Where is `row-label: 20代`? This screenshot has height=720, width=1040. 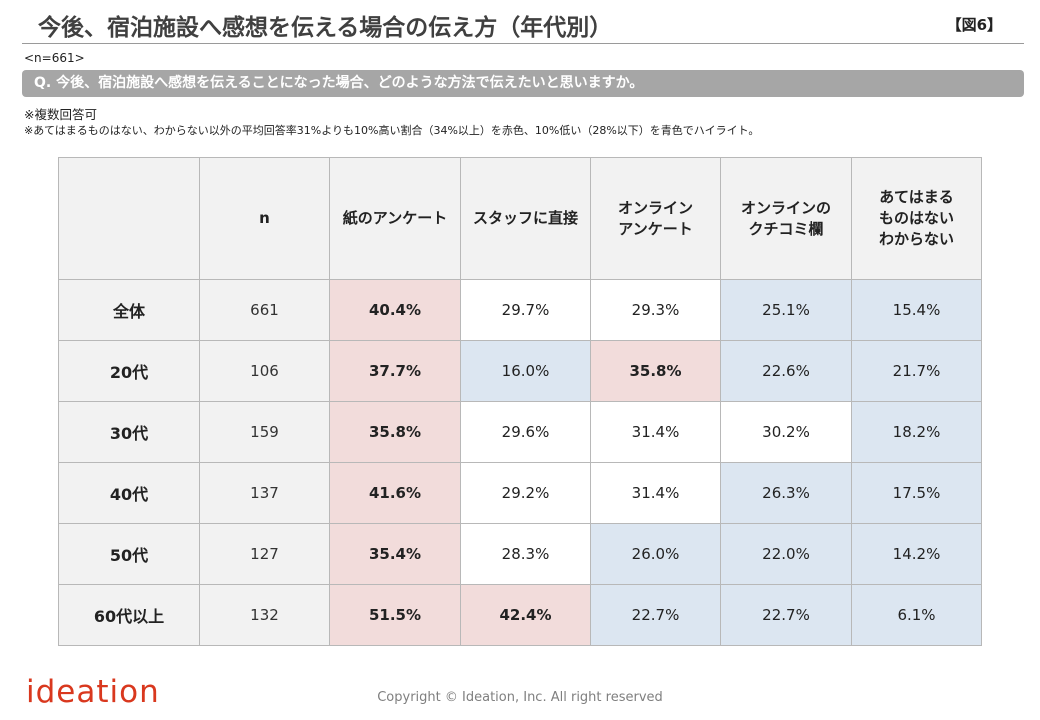 row-label: 20代 is located at coordinates (129, 371).